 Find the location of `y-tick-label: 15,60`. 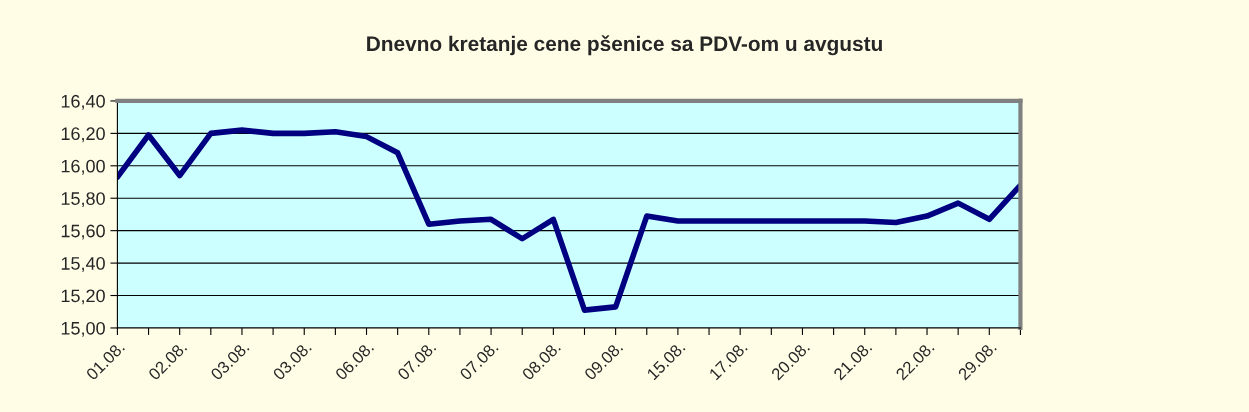

y-tick-label: 15,60 is located at coordinates (83, 232).